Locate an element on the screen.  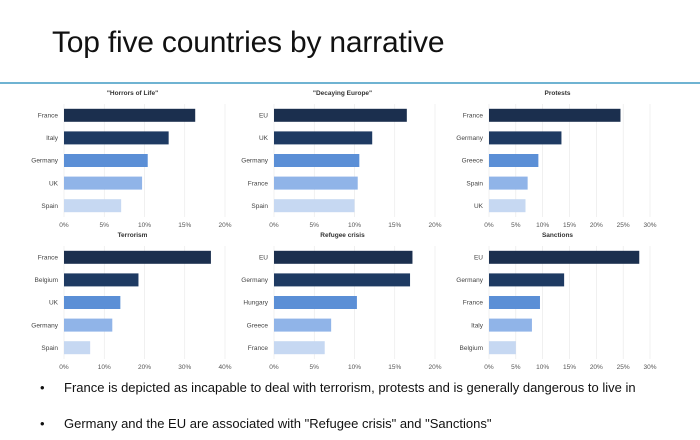
category-label: Belgium is located at coordinates (471, 348).